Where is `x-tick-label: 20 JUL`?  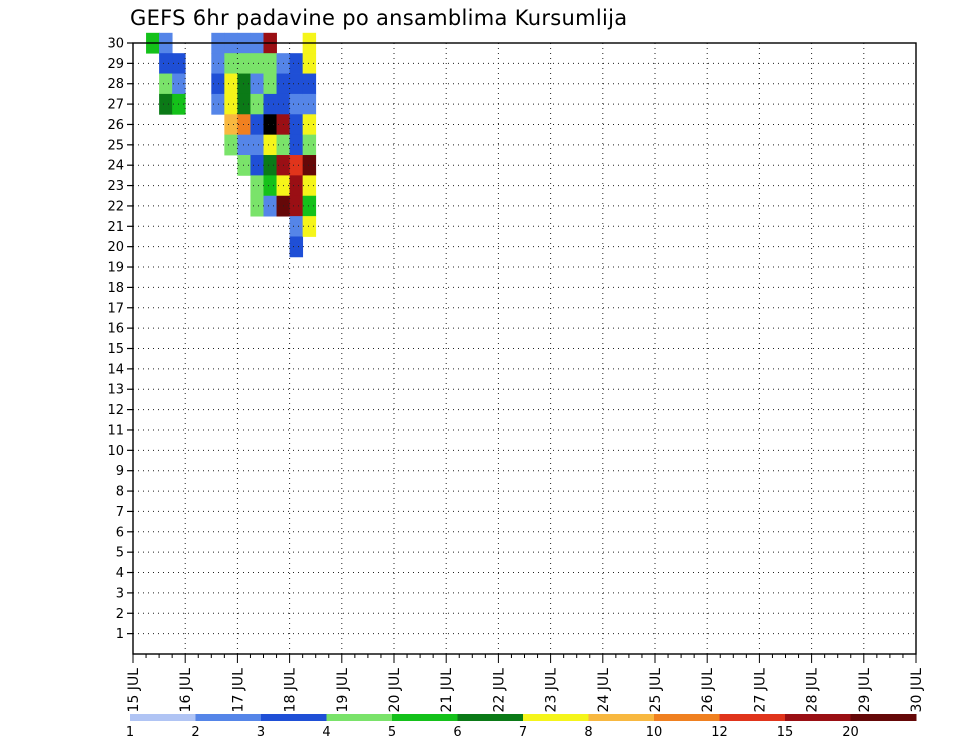
x-tick-label: 20 JUL is located at coordinates (395, 690).